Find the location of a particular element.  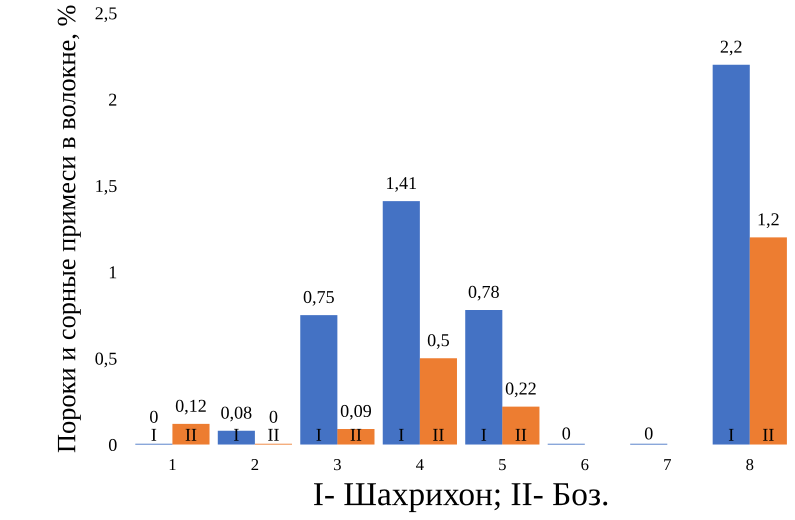

y-tick-label: 1,5 is located at coordinates (106, 187).